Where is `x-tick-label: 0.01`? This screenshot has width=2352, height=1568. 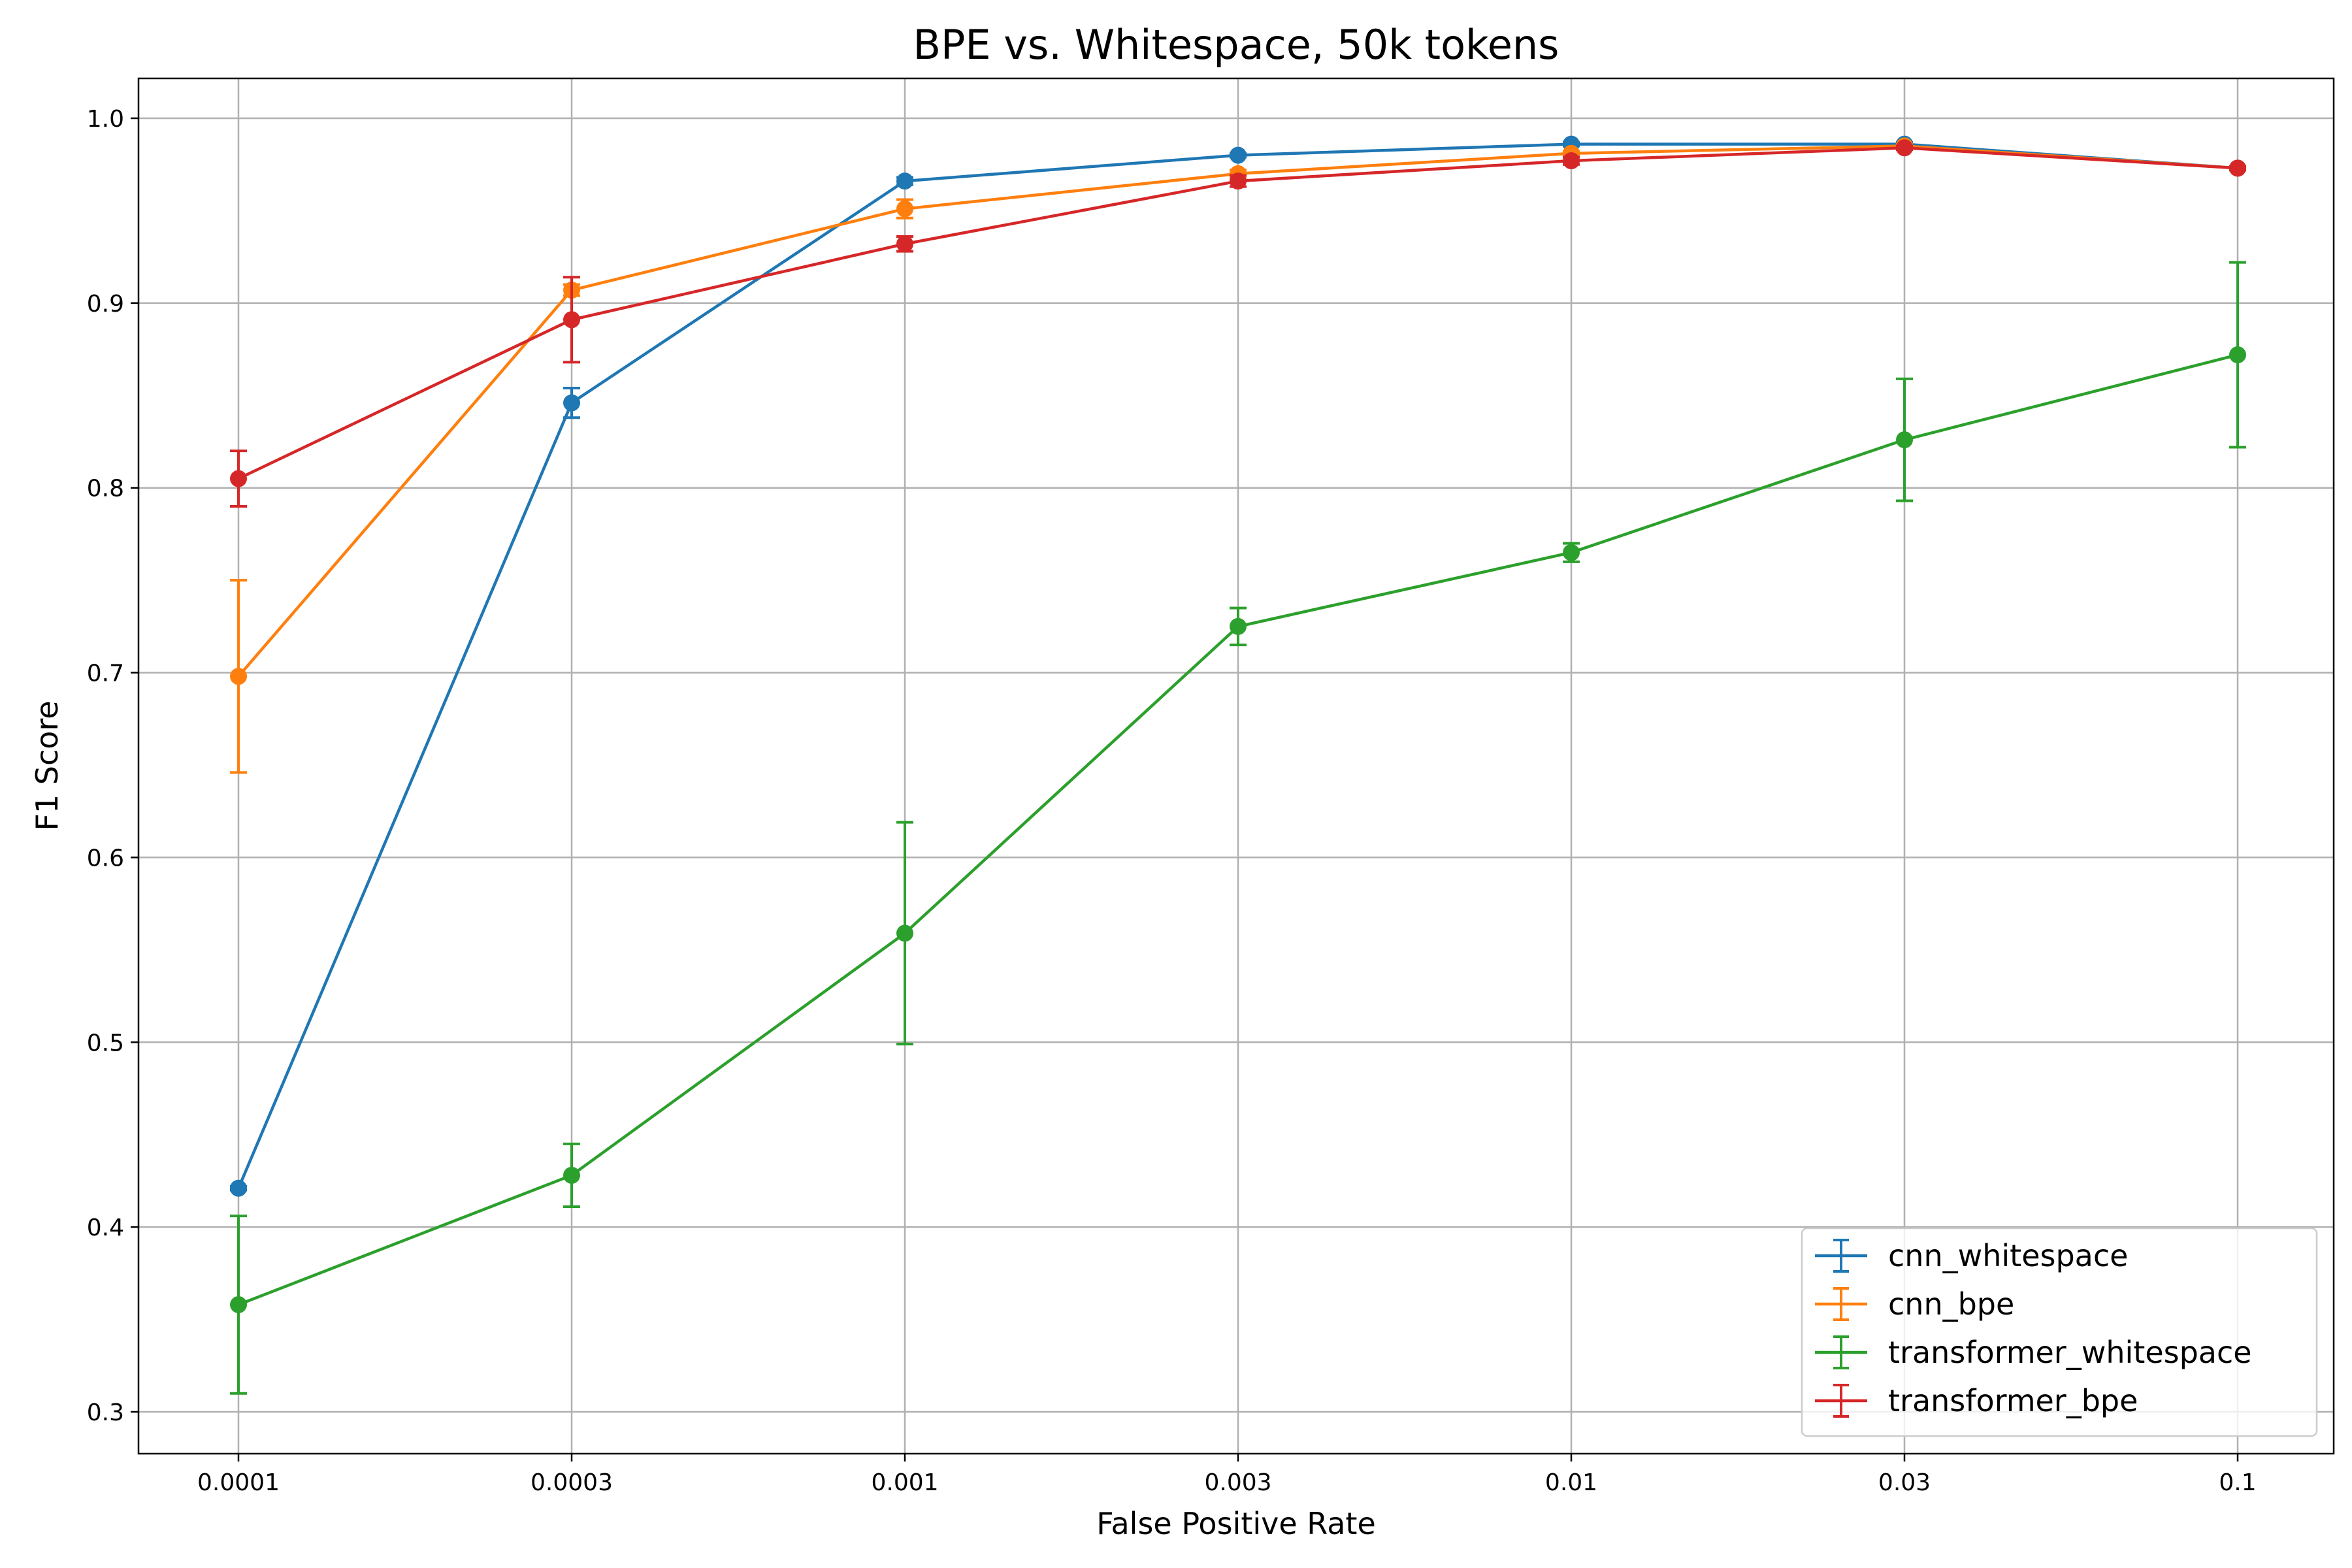
x-tick-label: 0.01 is located at coordinates (1571, 1482).